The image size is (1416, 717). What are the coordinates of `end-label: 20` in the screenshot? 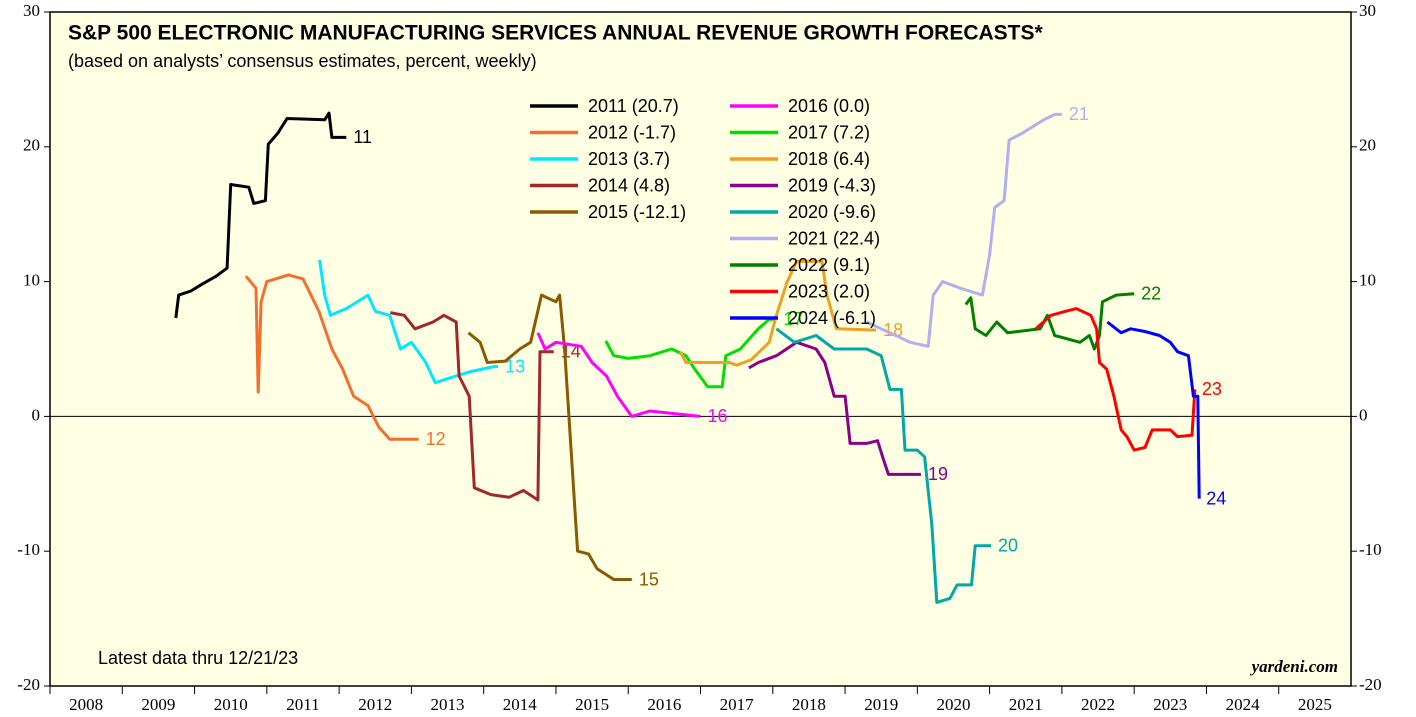 It's located at (1008, 546).